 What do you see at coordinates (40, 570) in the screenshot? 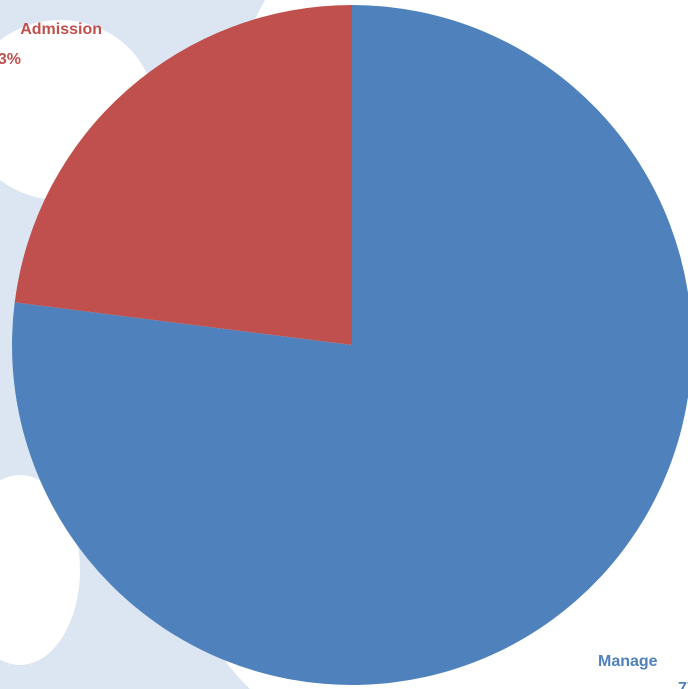
I see `watermark-blob` at bounding box center [40, 570].